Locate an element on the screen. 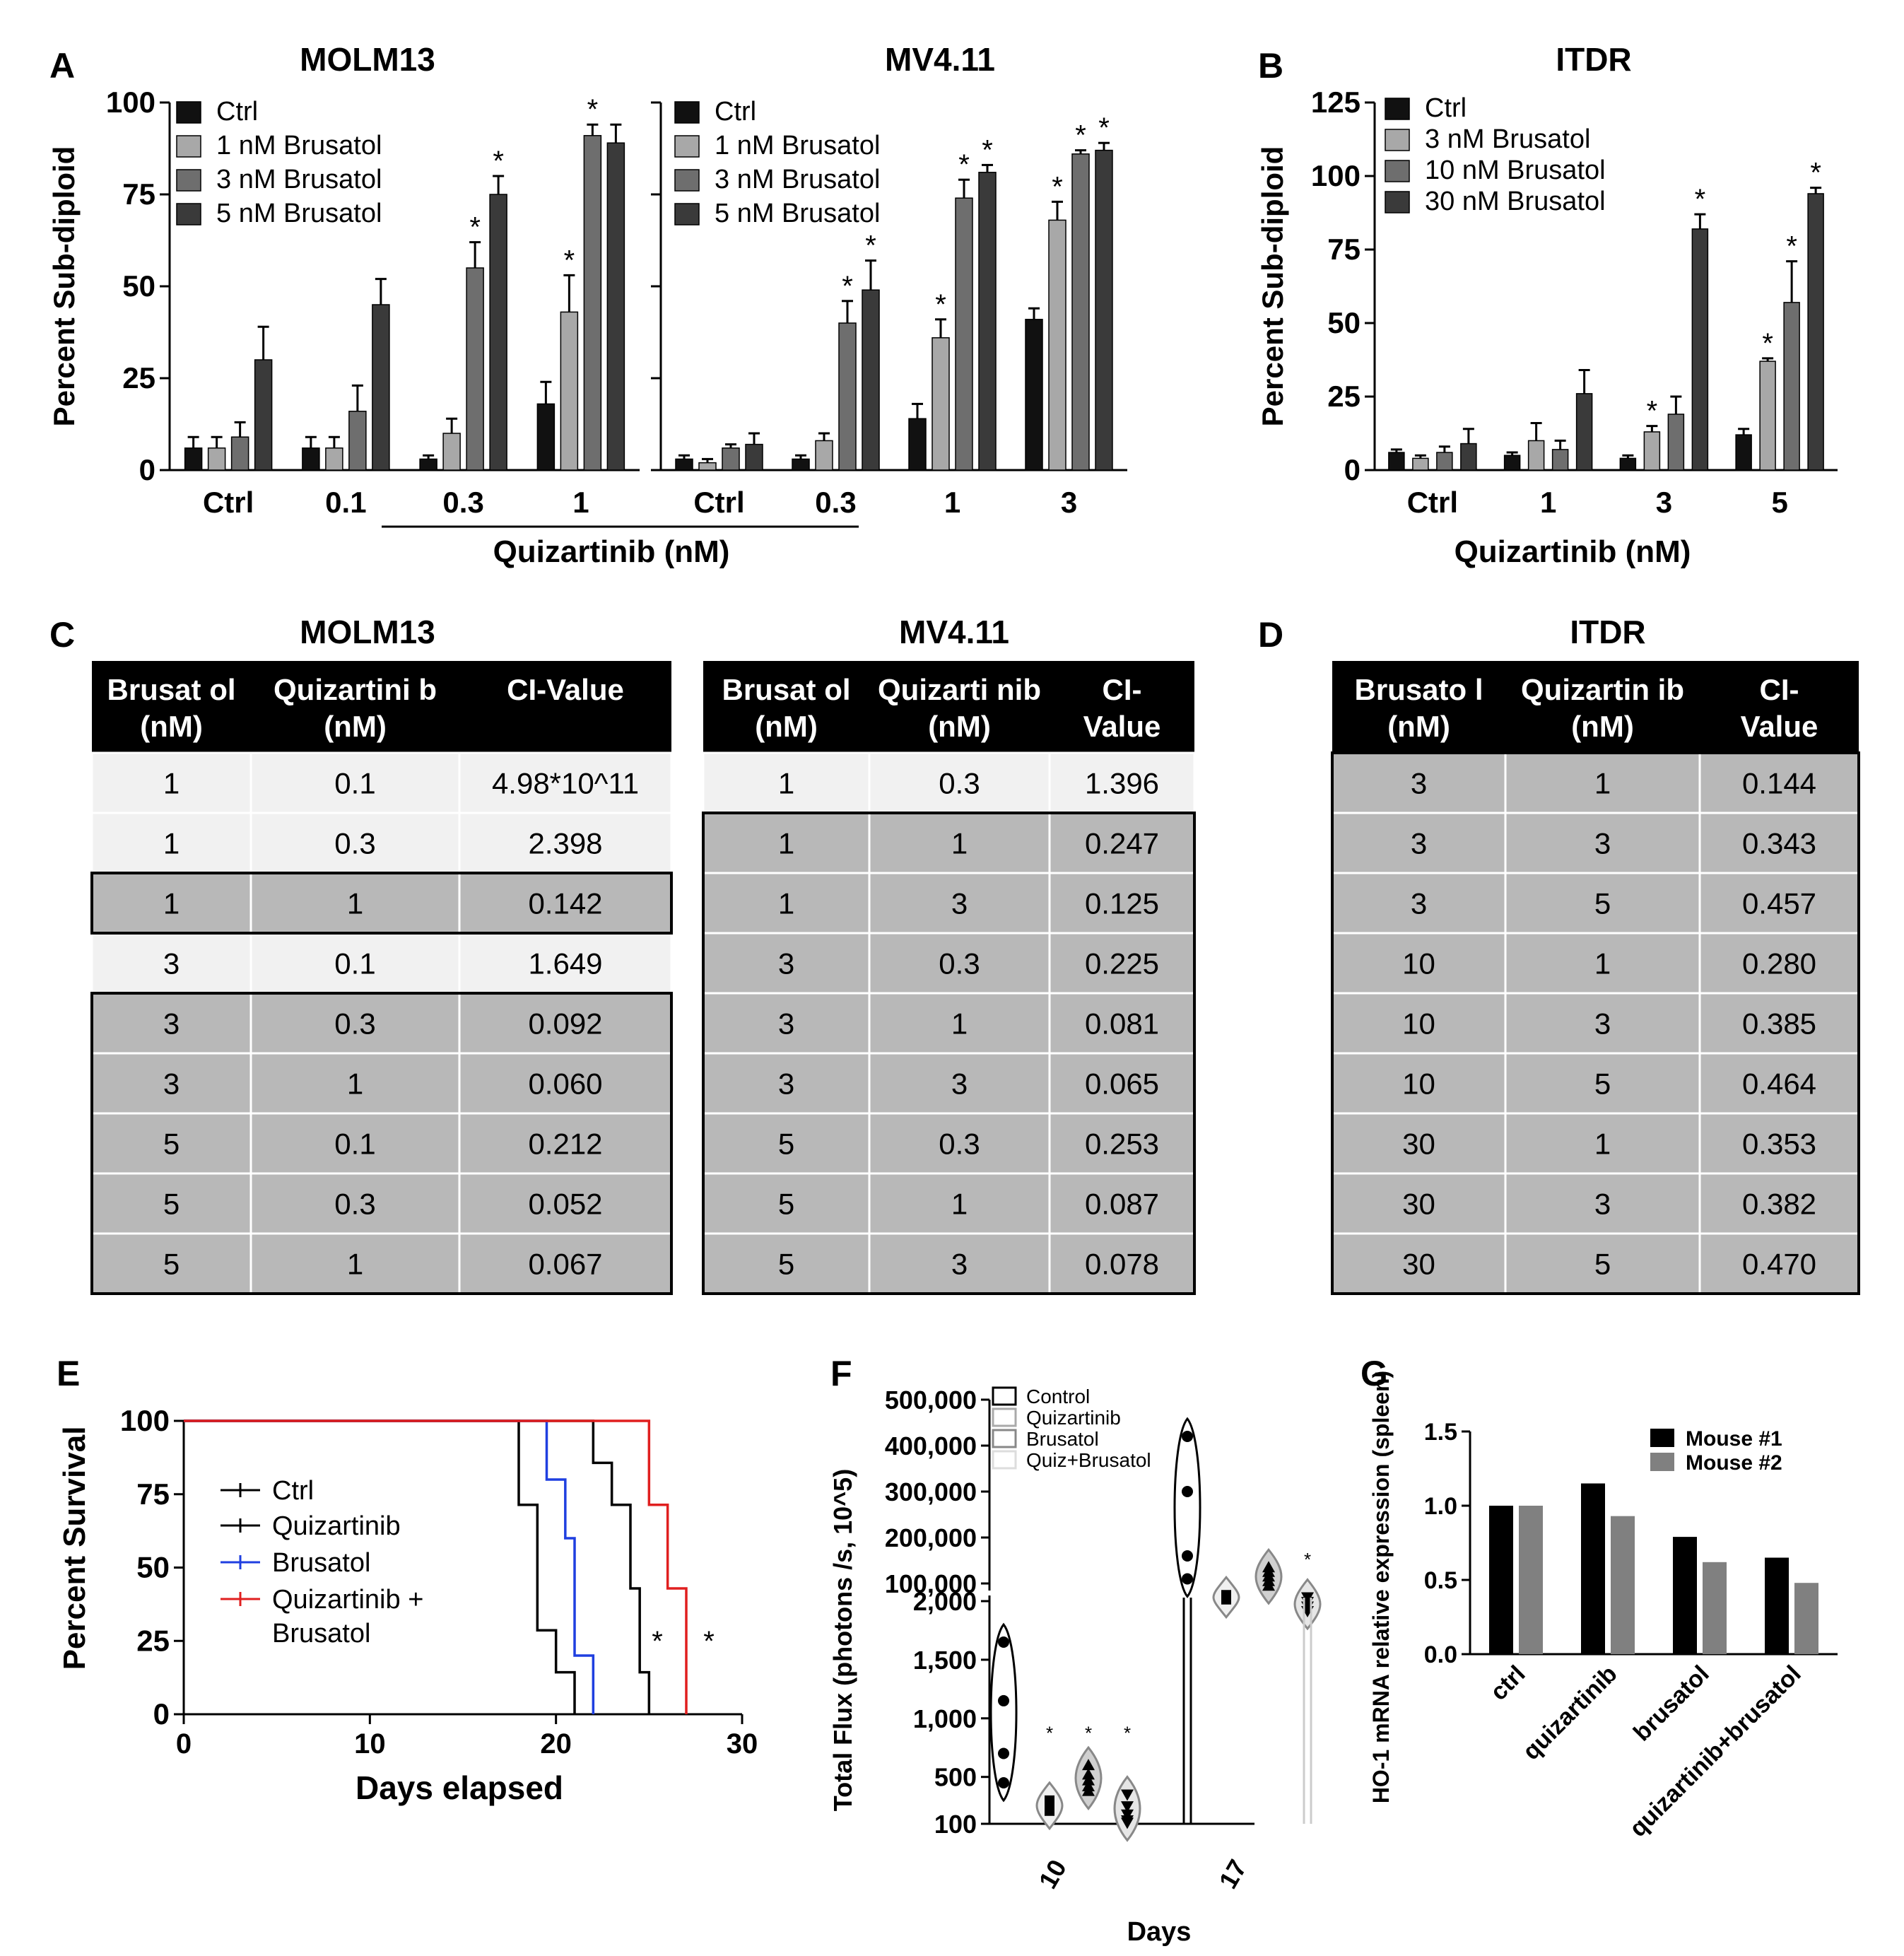  x-tick-label: brusatol is located at coordinates (1672, 1704).